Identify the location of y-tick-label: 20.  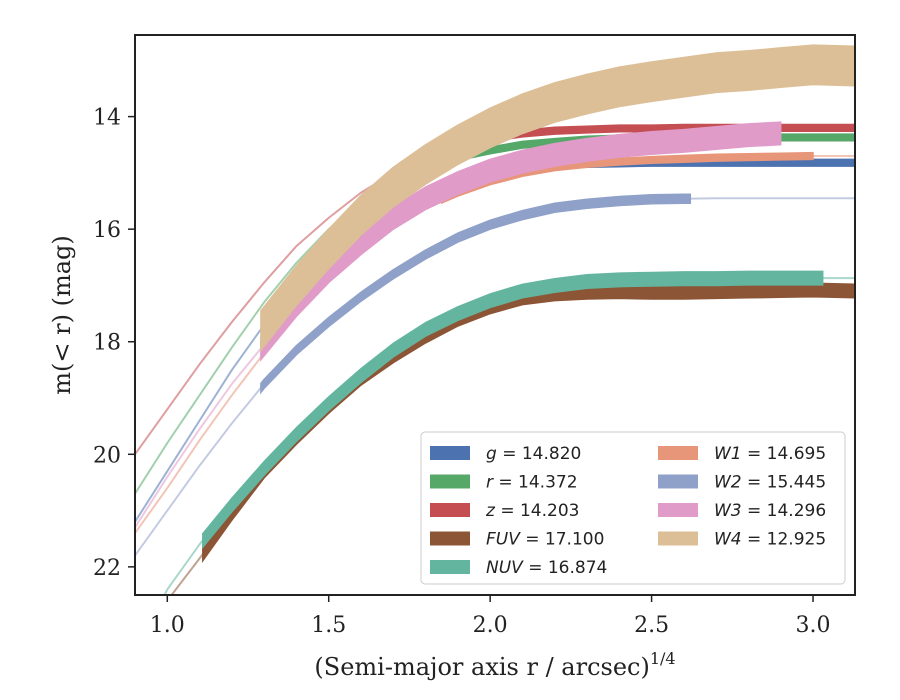
(107, 455).